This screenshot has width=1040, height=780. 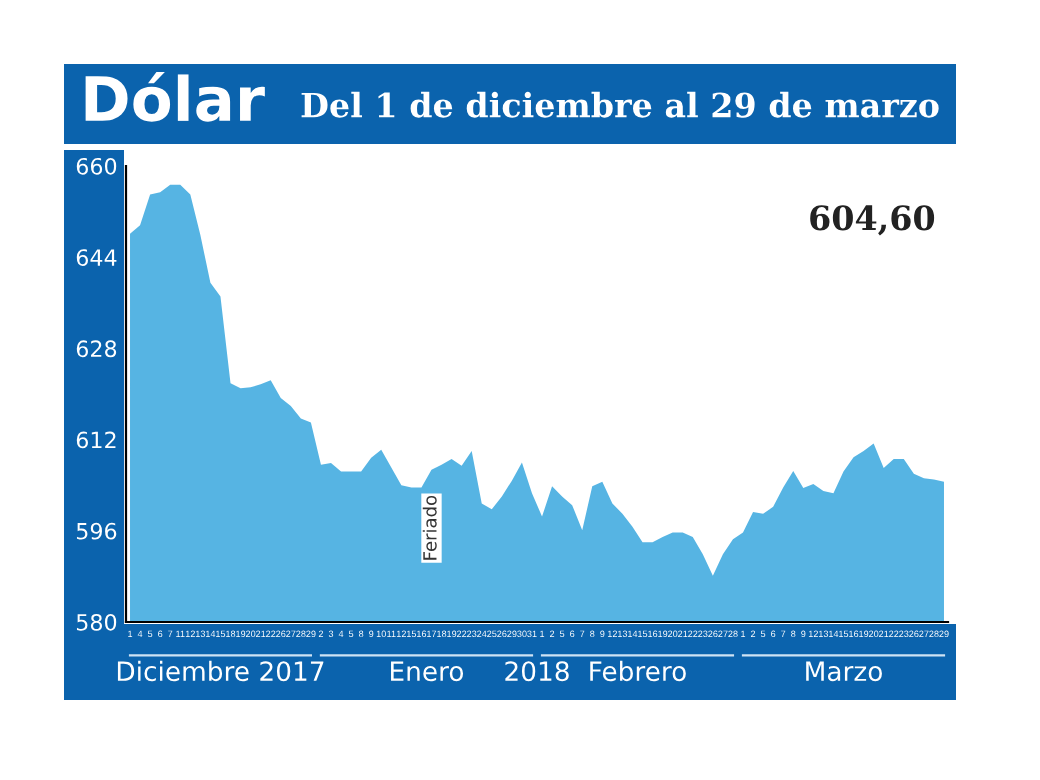 I want to click on chart-subtitle: Del 1 de diciembre al 29 de marzo, so click(x=620, y=104).